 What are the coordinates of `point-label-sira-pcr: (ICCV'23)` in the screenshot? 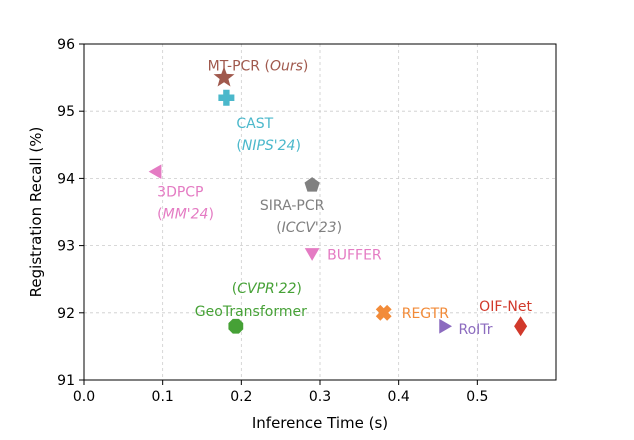 It's located at (309, 228).